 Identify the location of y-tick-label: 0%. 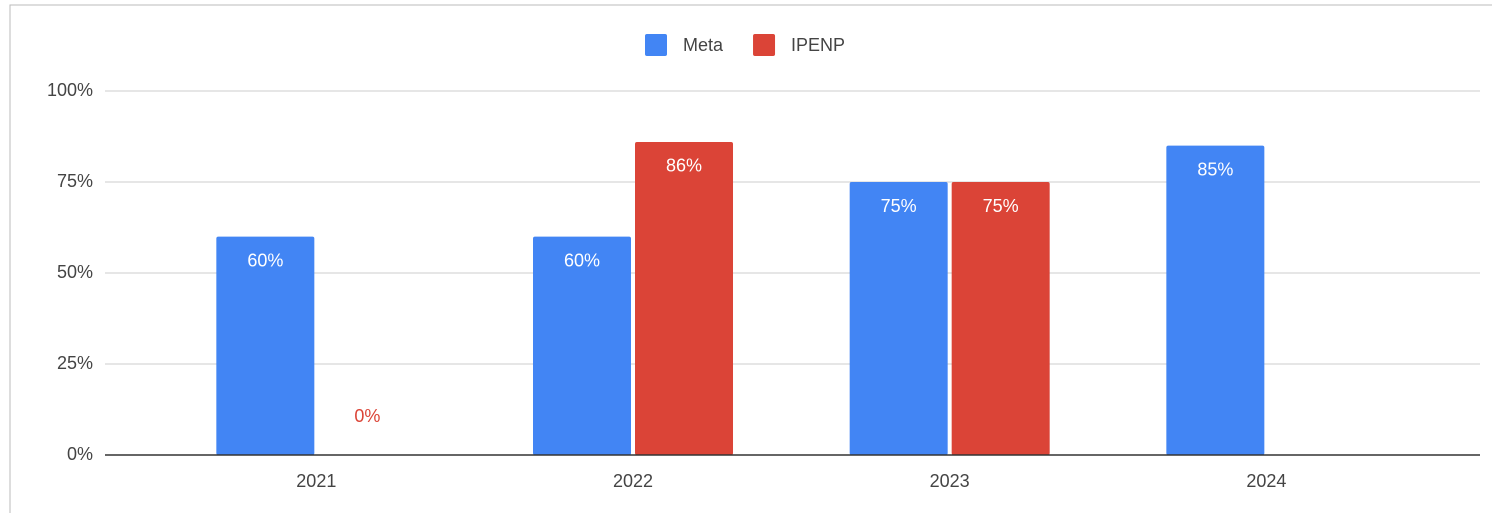
(80, 454).